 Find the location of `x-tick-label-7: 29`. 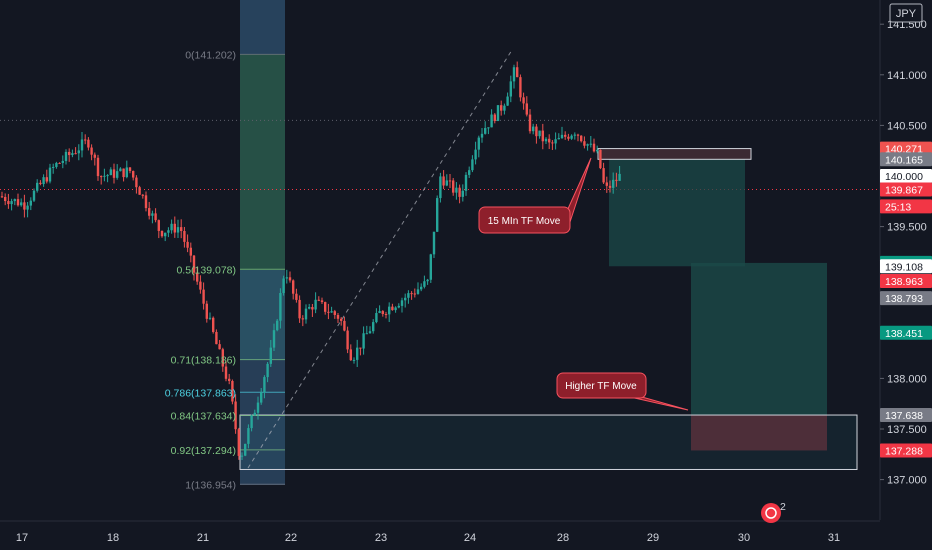

x-tick-label-7: 29 is located at coordinates (653, 538).